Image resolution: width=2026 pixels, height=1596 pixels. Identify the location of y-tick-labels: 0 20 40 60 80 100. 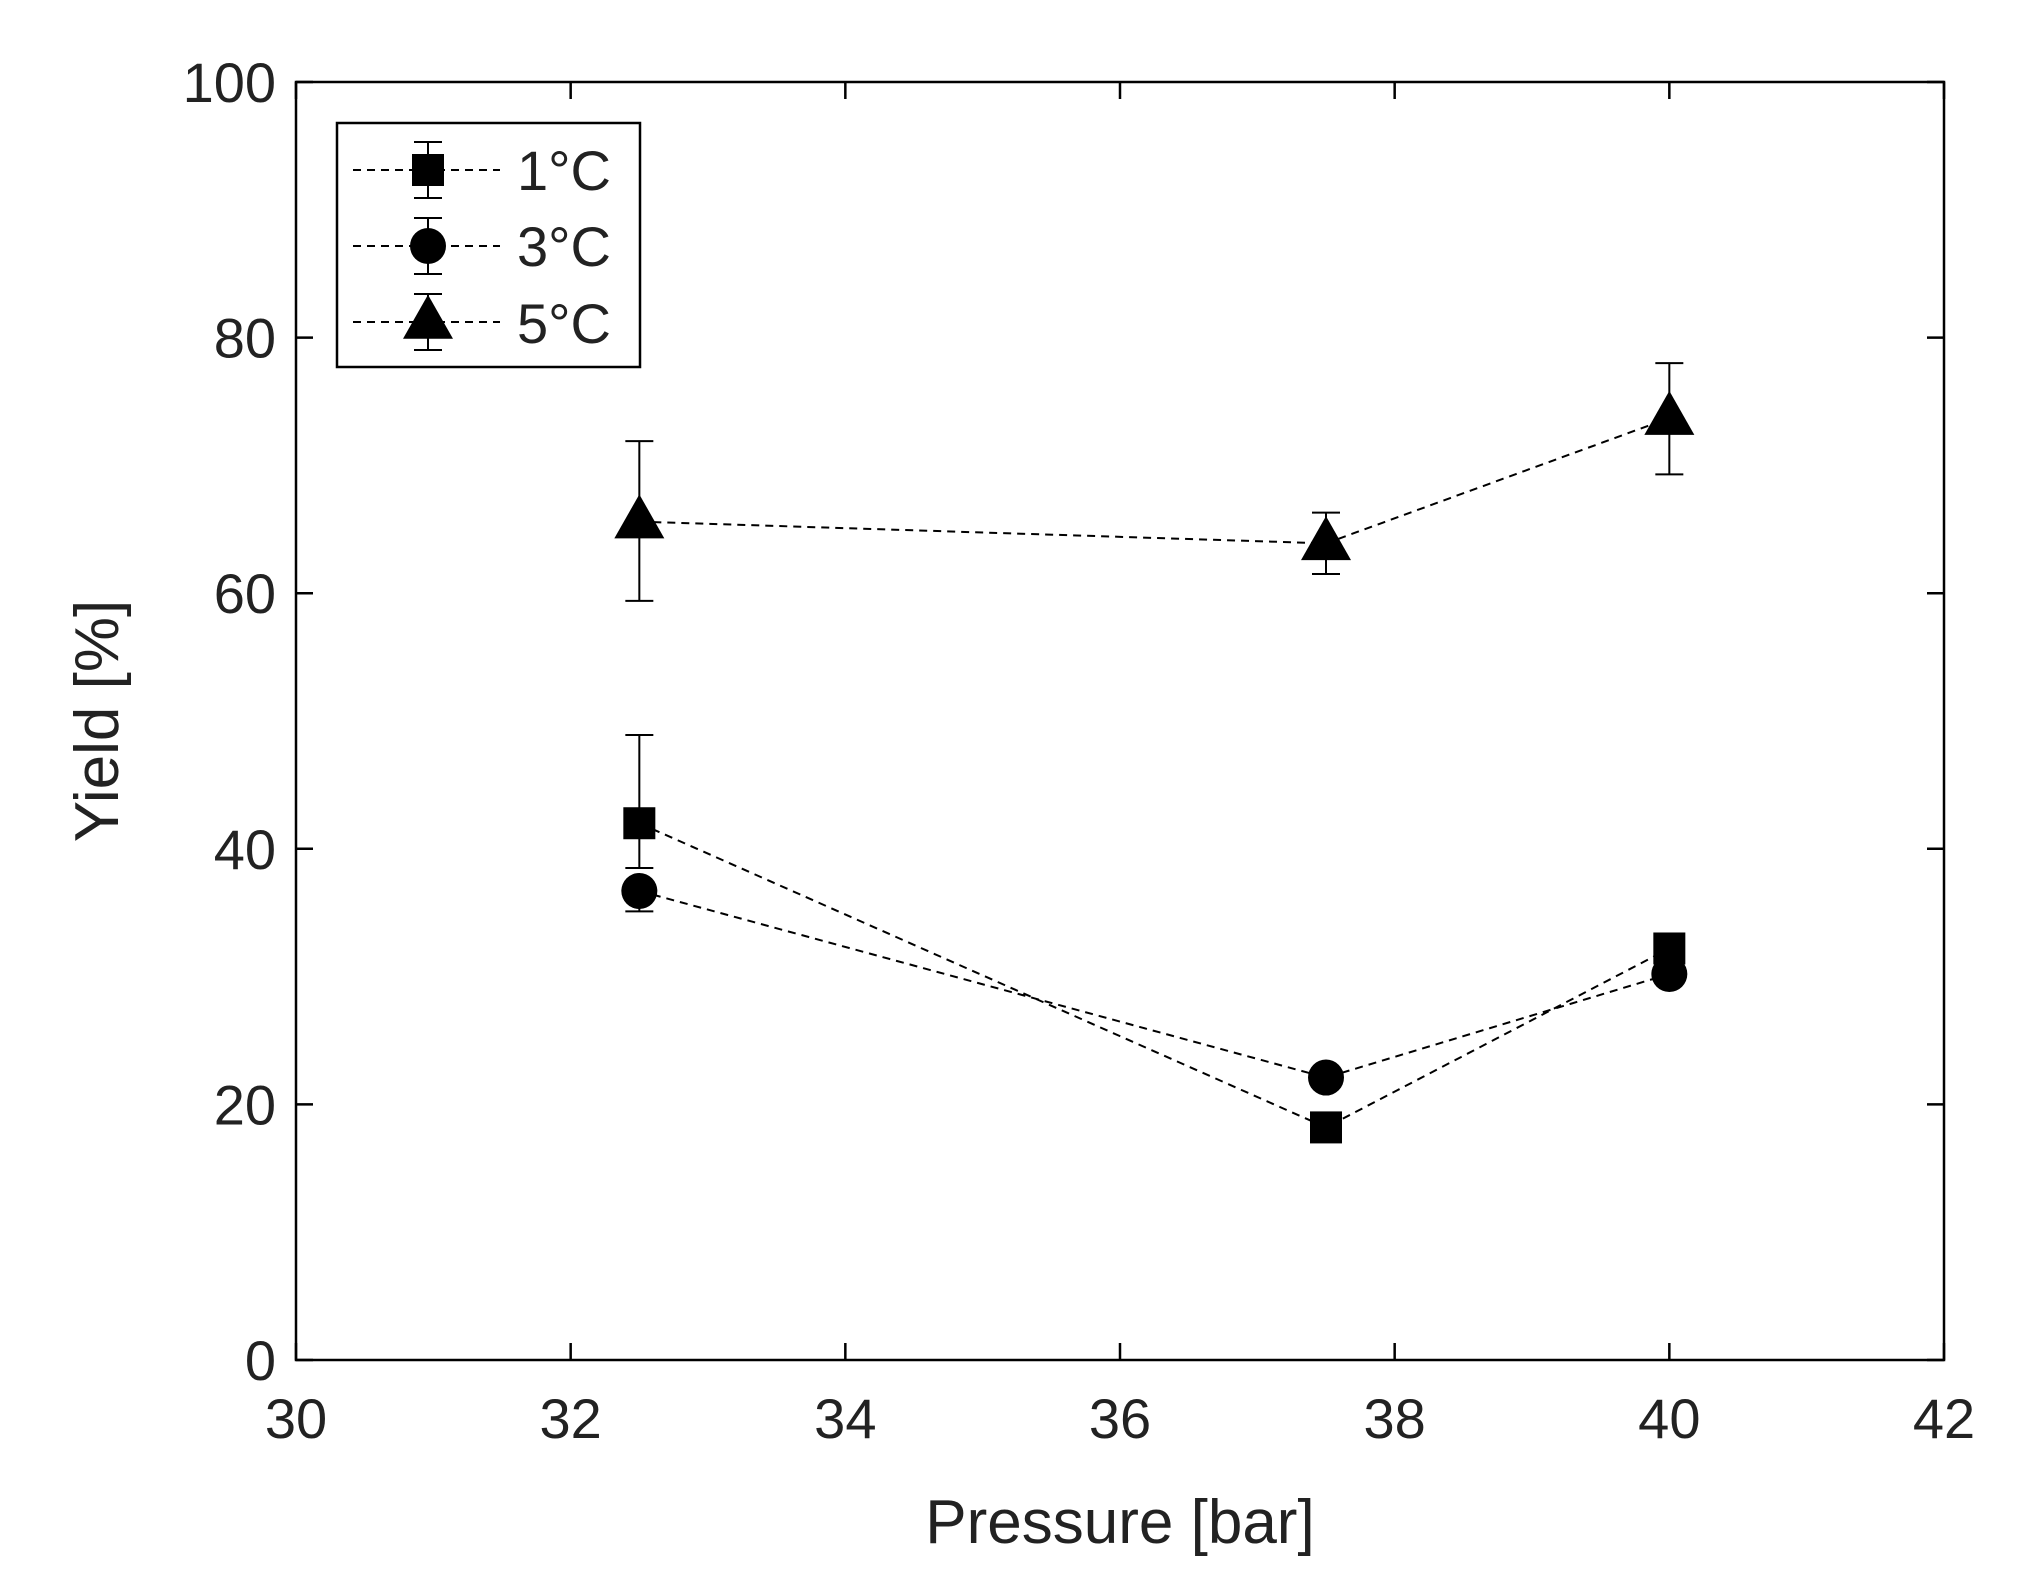
(229, 721).